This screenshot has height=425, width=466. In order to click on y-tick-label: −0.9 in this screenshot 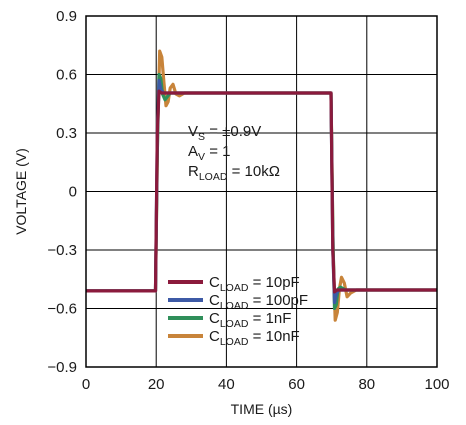, I will do `click(62, 367)`.